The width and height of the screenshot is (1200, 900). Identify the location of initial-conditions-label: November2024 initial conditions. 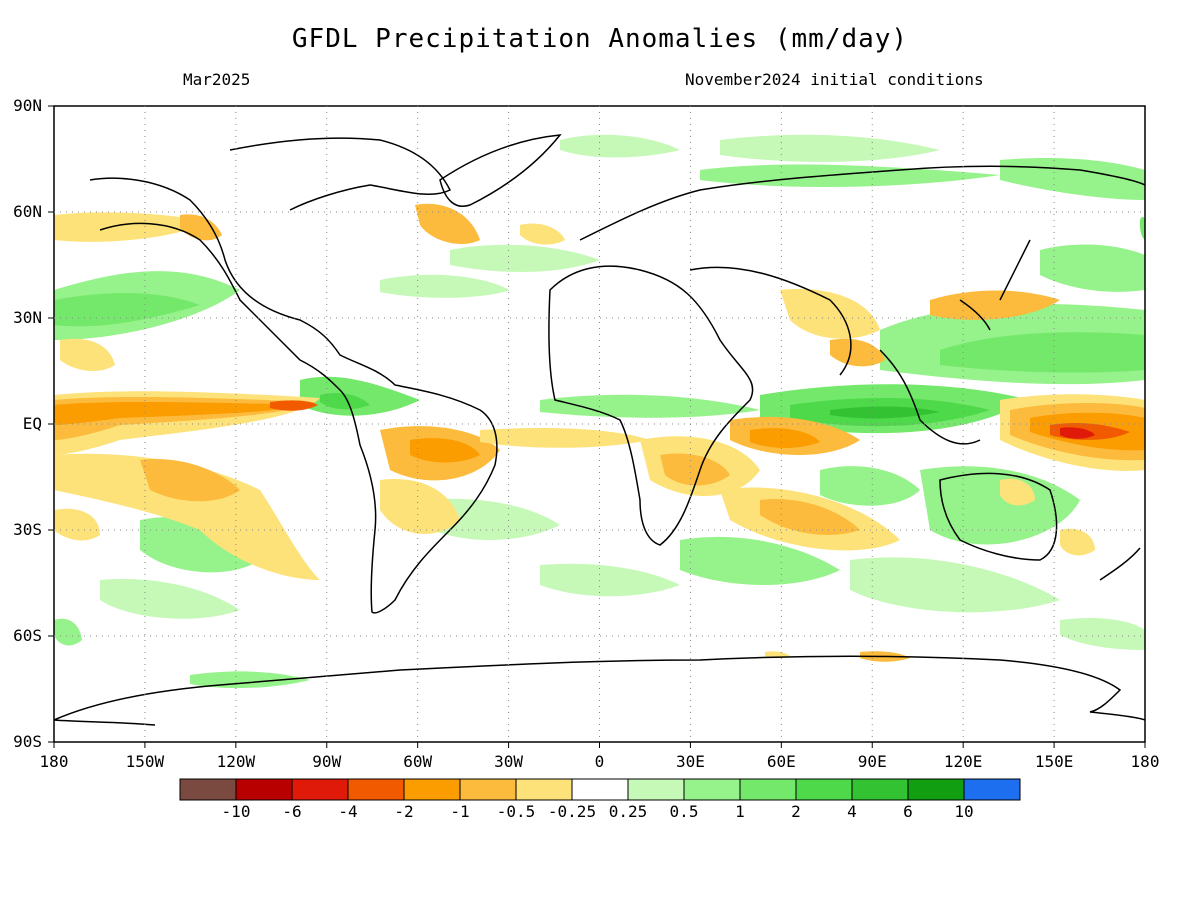
(834, 79).